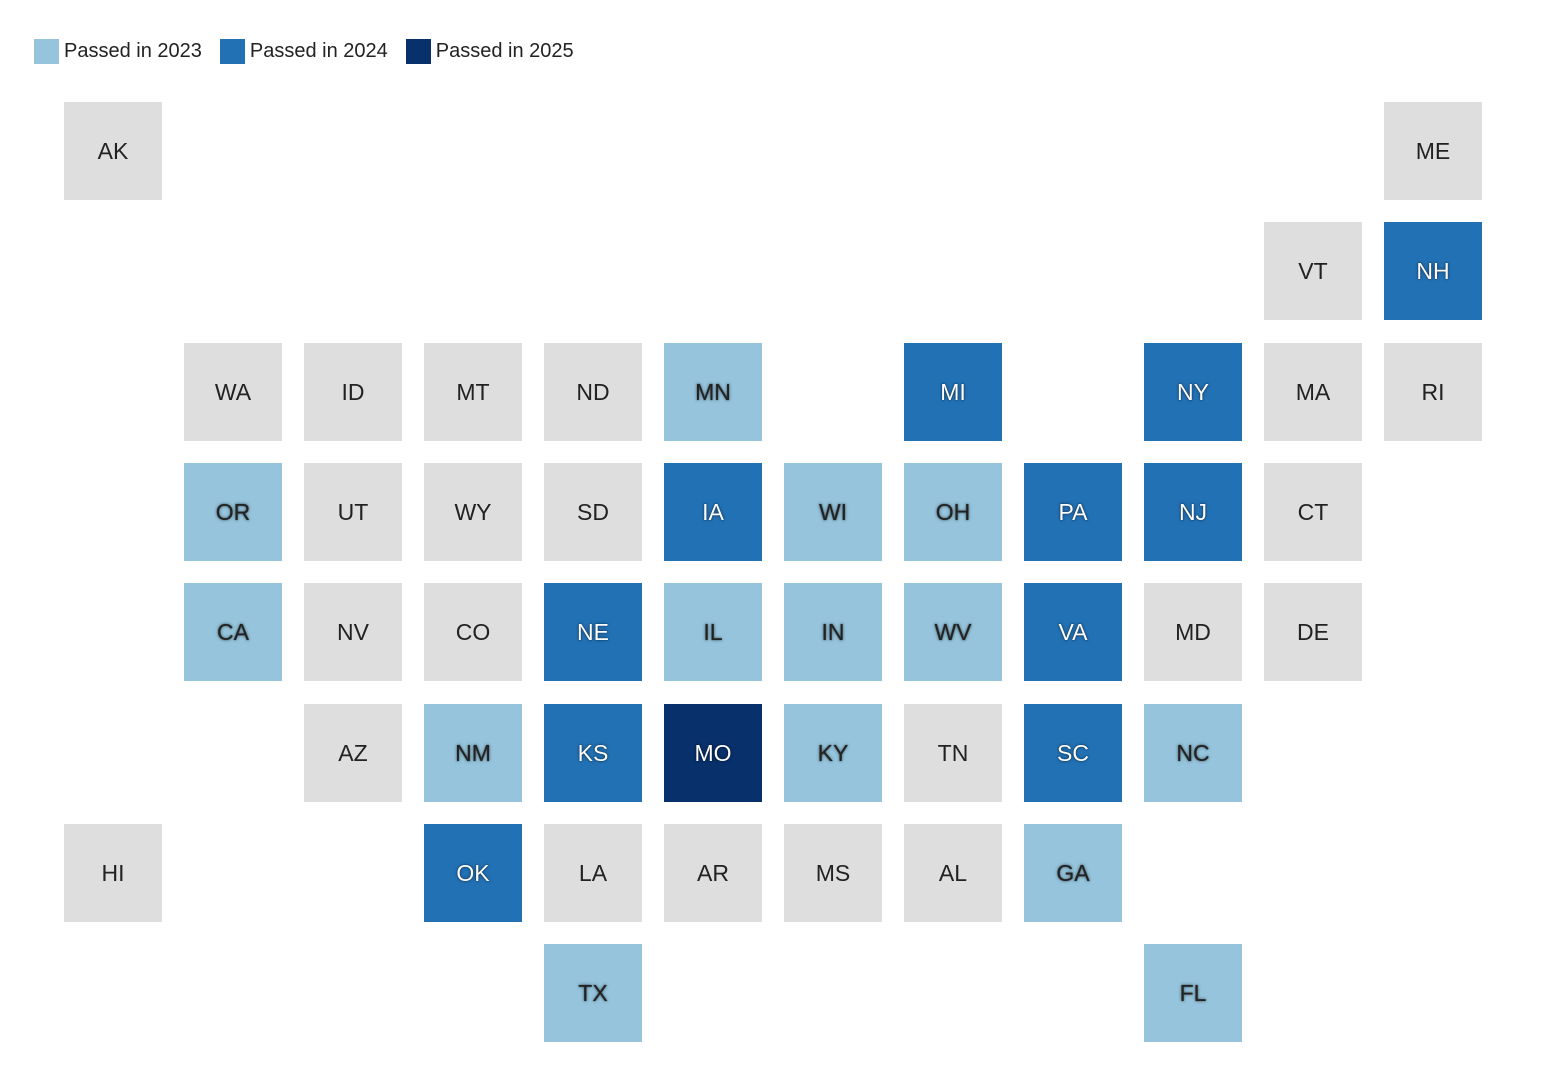  I want to click on state-tile-ga: GA, so click(1073, 873).